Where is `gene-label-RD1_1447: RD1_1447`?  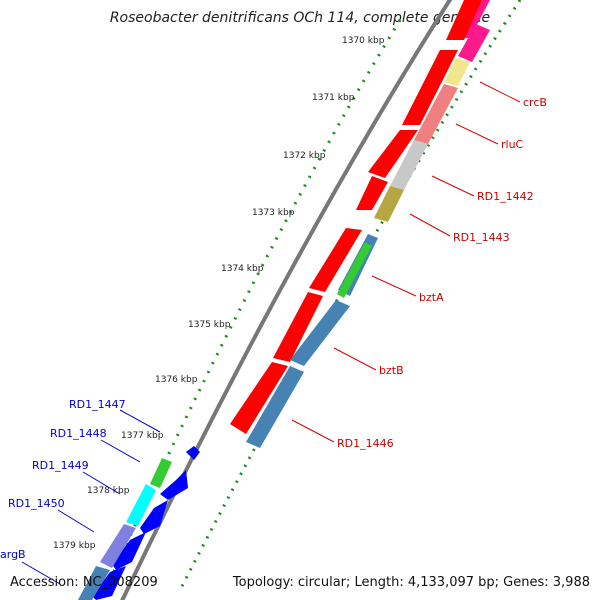
gene-label-RD1_1447: RD1_1447 is located at coordinates (97, 404).